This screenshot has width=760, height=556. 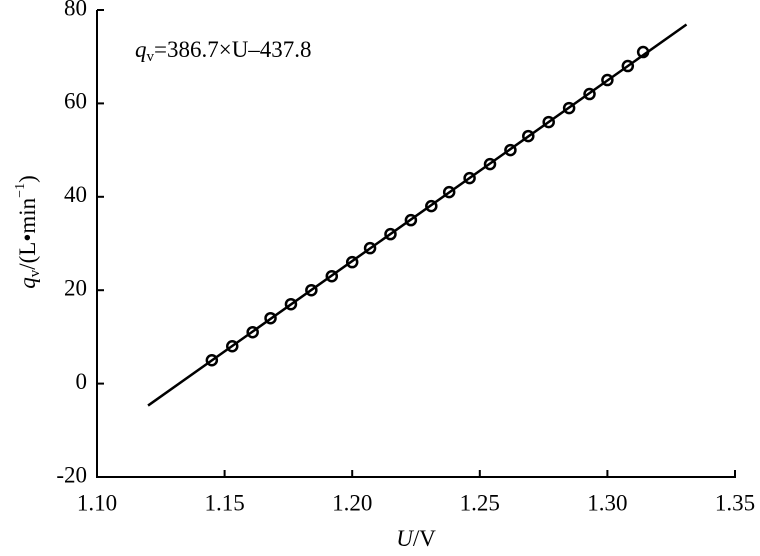 I want to click on equation-text: =386.7×U–437.8, so click(x=233, y=49).